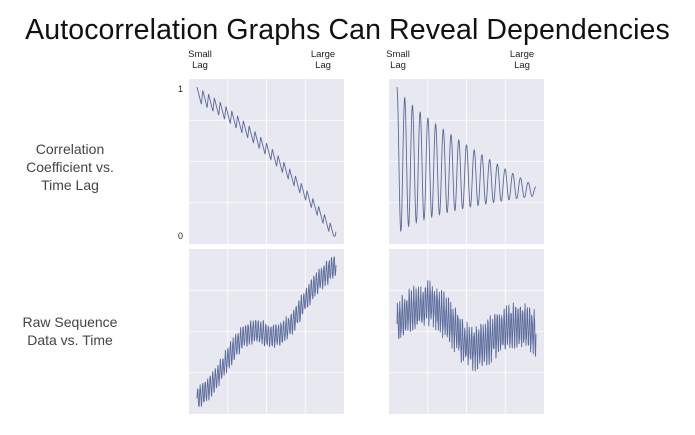 This screenshot has width=695, height=435. I want to click on ytick-0: 0, so click(181, 236).